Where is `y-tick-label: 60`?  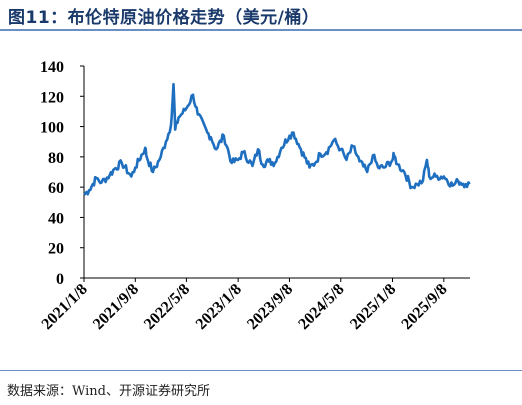 y-tick-label: 60 is located at coordinates (56, 188).